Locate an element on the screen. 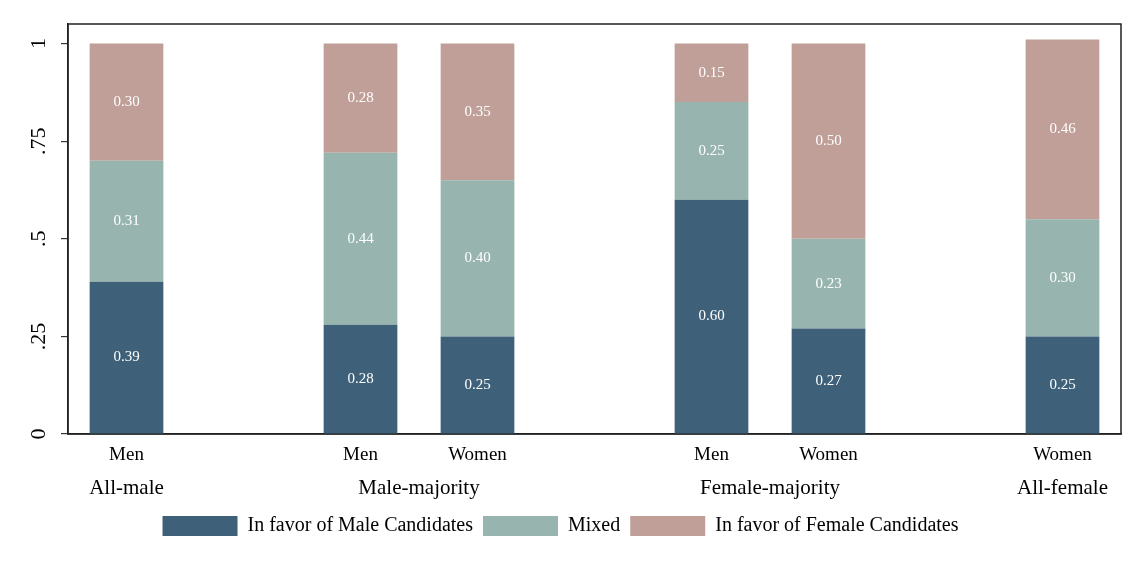 The height and width of the screenshot is (573, 1132). text: Female-majority is located at coordinates (770, 486).